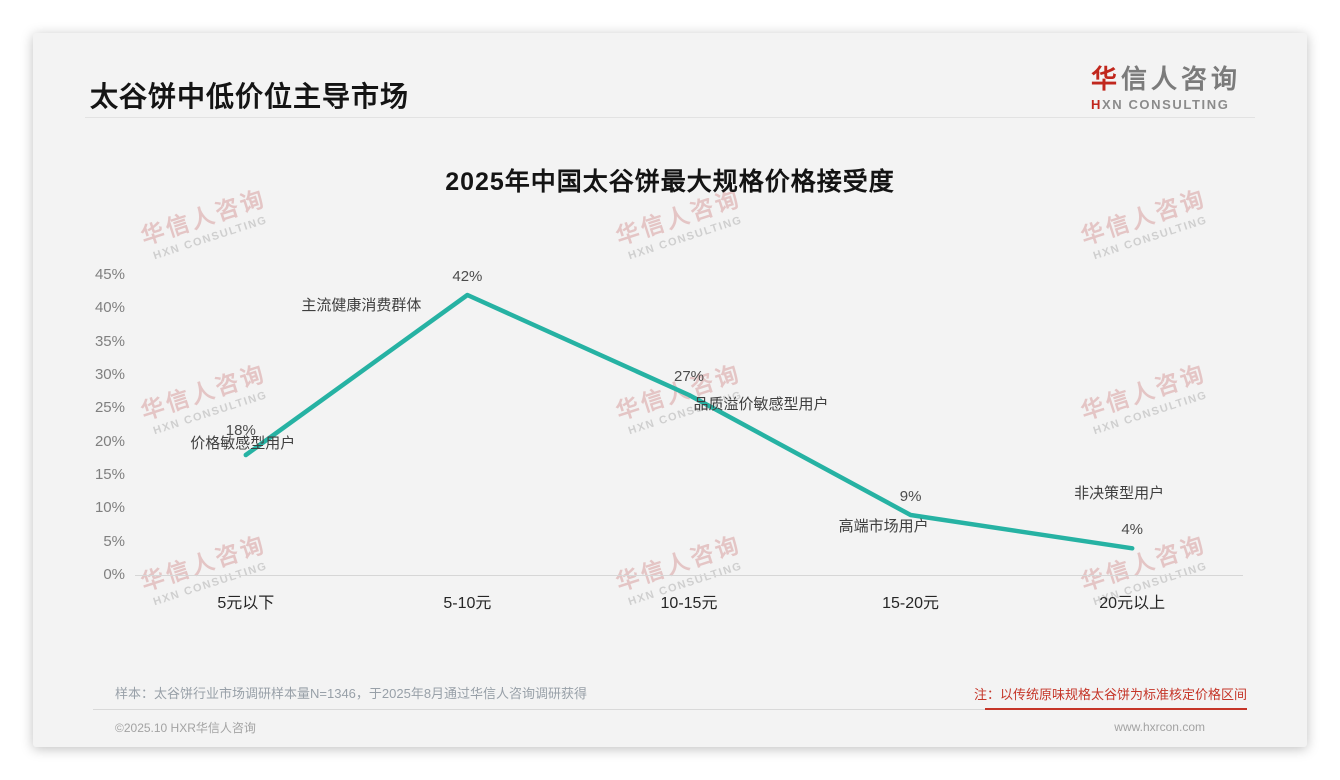  What do you see at coordinates (883, 526) in the screenshot?
I see `annotation-label: 高端市场用户` at bounding box center [883, 526].